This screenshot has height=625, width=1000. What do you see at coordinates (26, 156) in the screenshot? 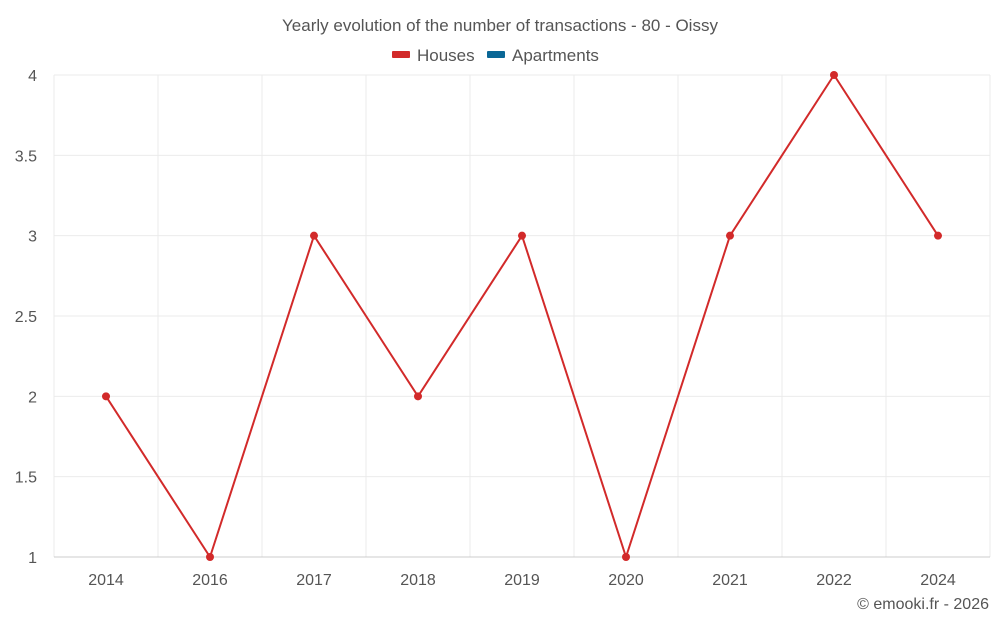
I see `y-tick-label: 3.5` at bounding box center [26, 156].